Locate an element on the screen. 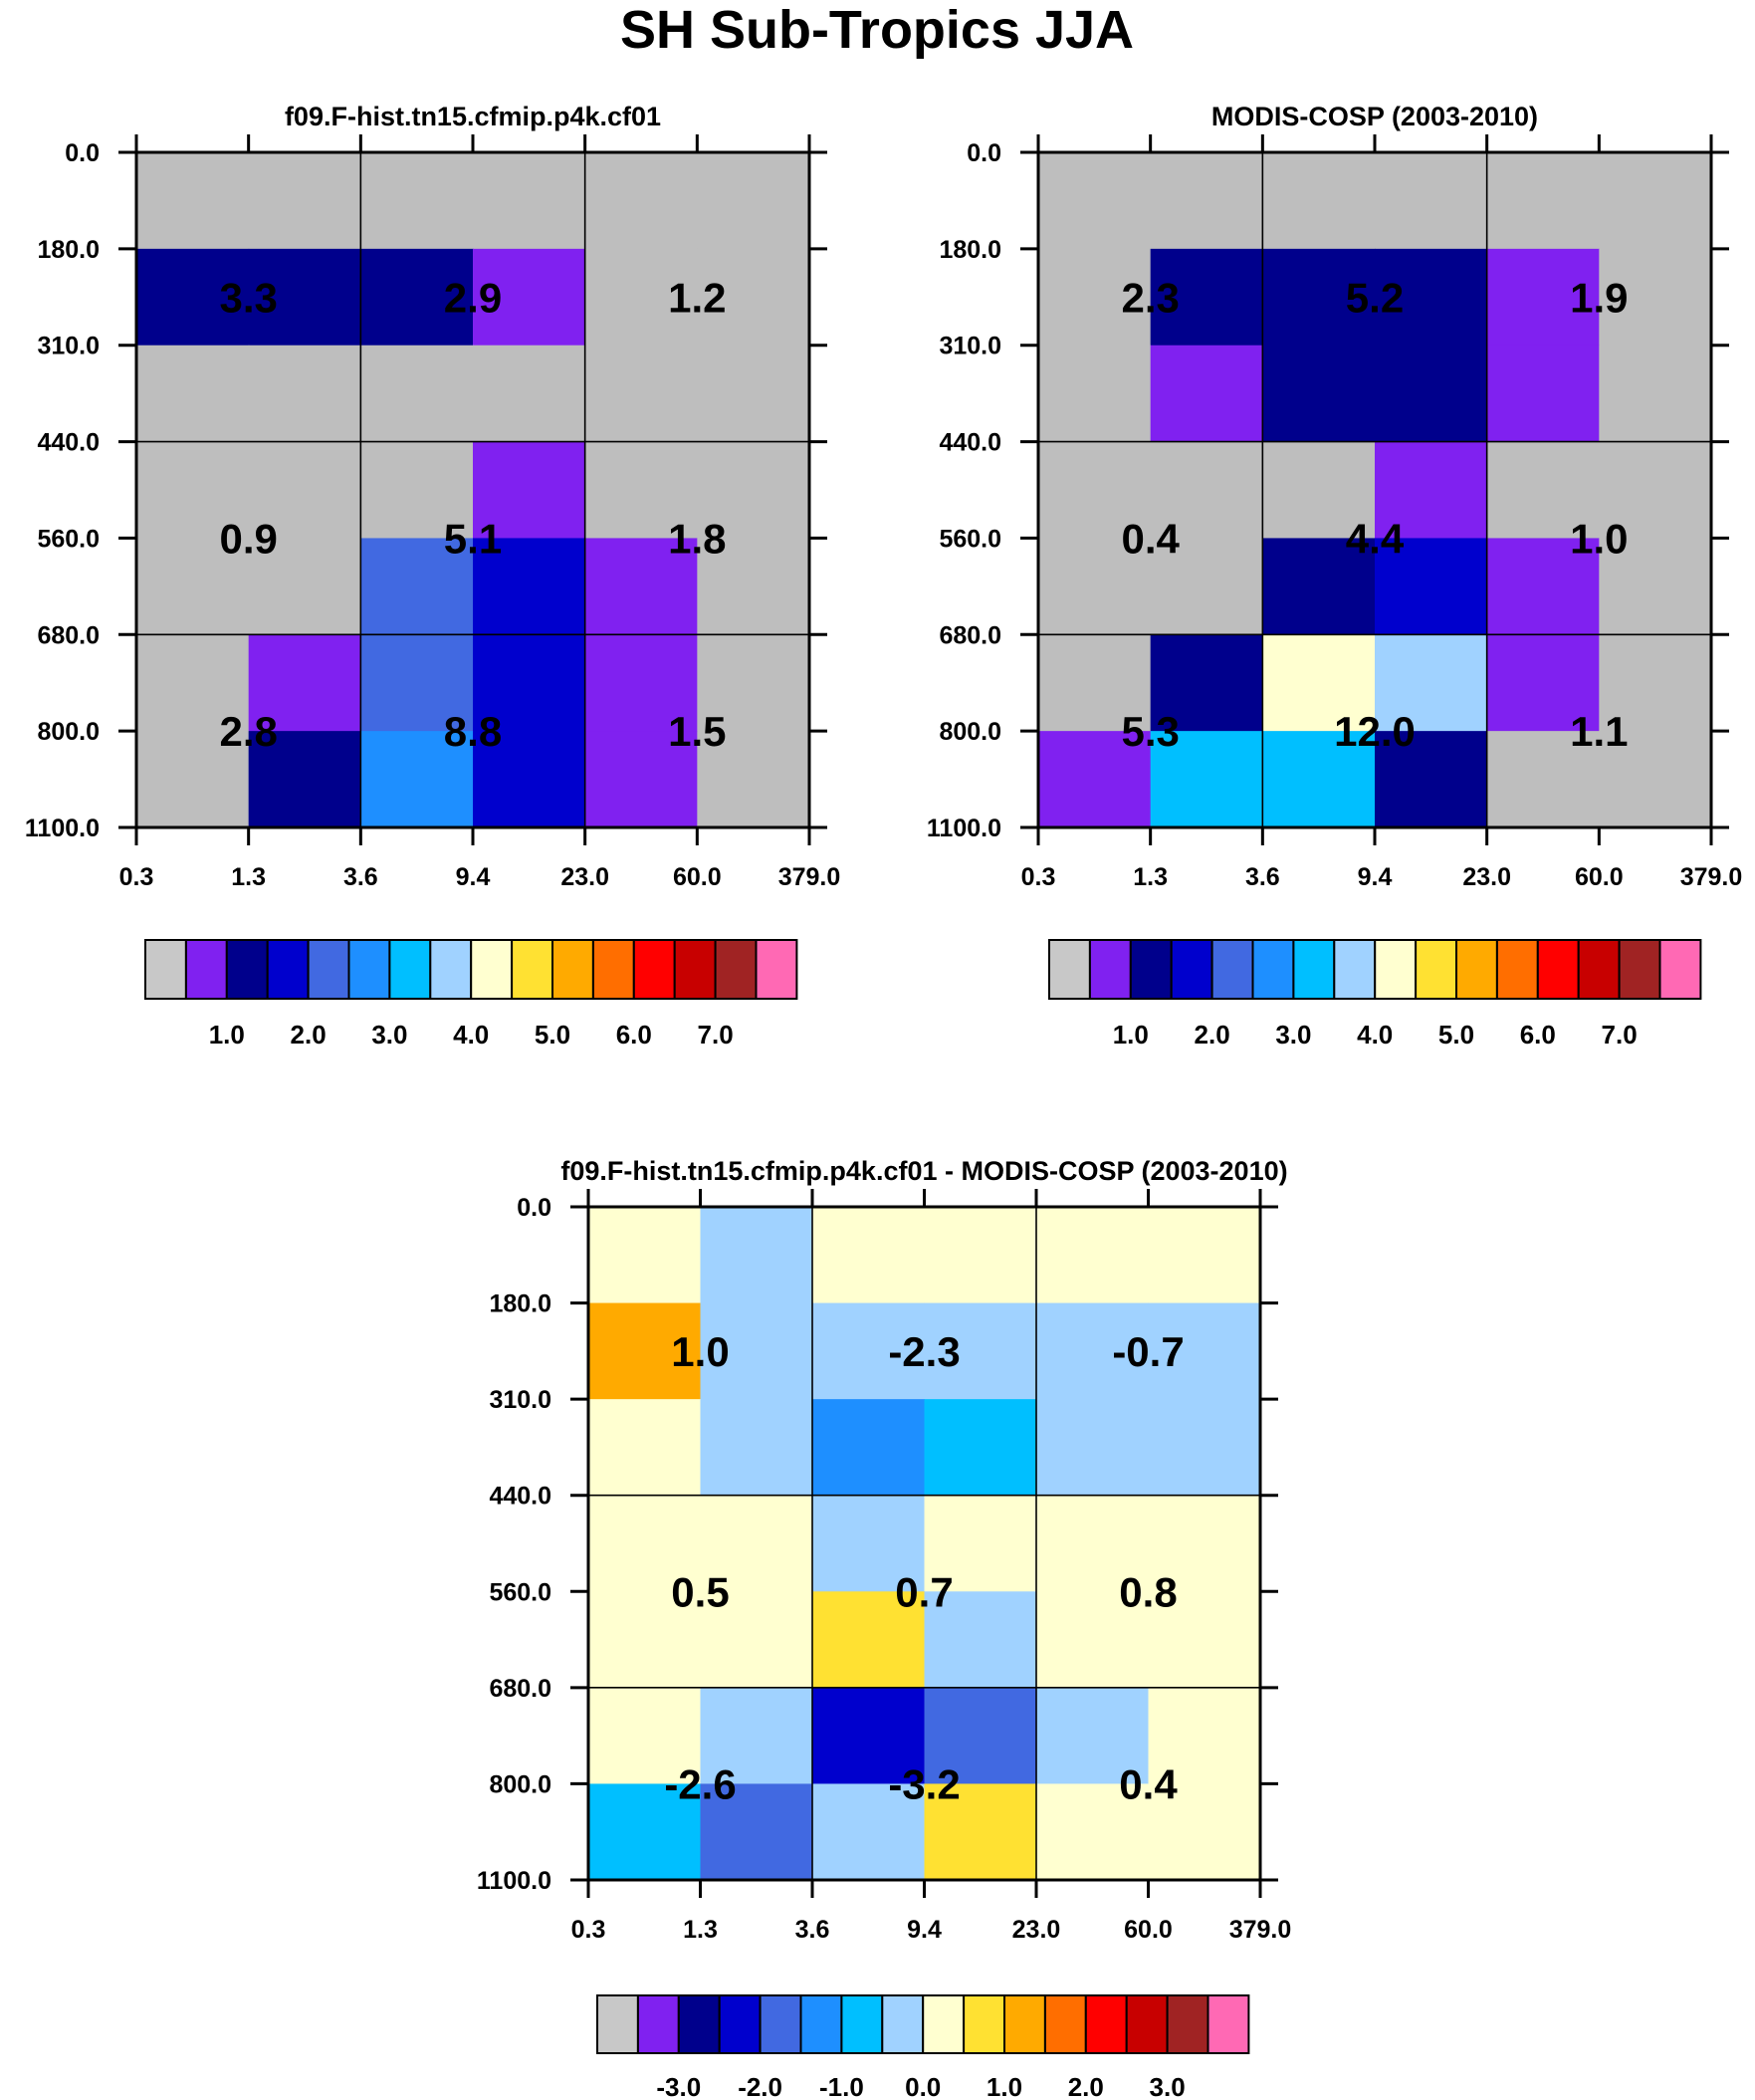 The width and height of the screenshot is (1755, 2100). block-value-label: -2.3 is located at coordinates (924, 1351).